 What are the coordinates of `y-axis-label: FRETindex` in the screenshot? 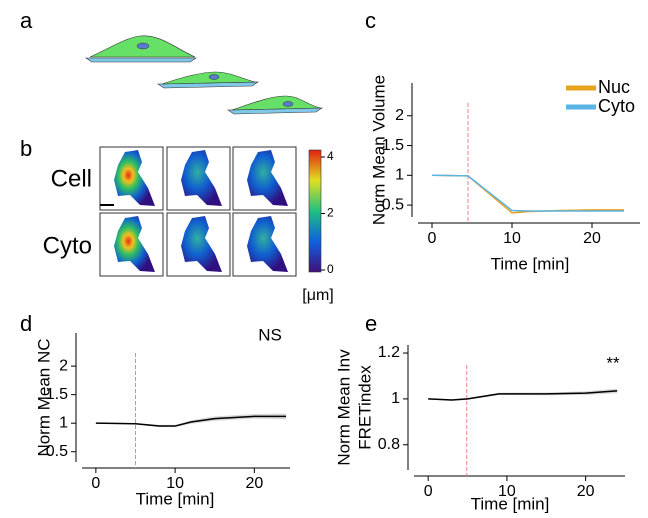 It's located at (364, 407).